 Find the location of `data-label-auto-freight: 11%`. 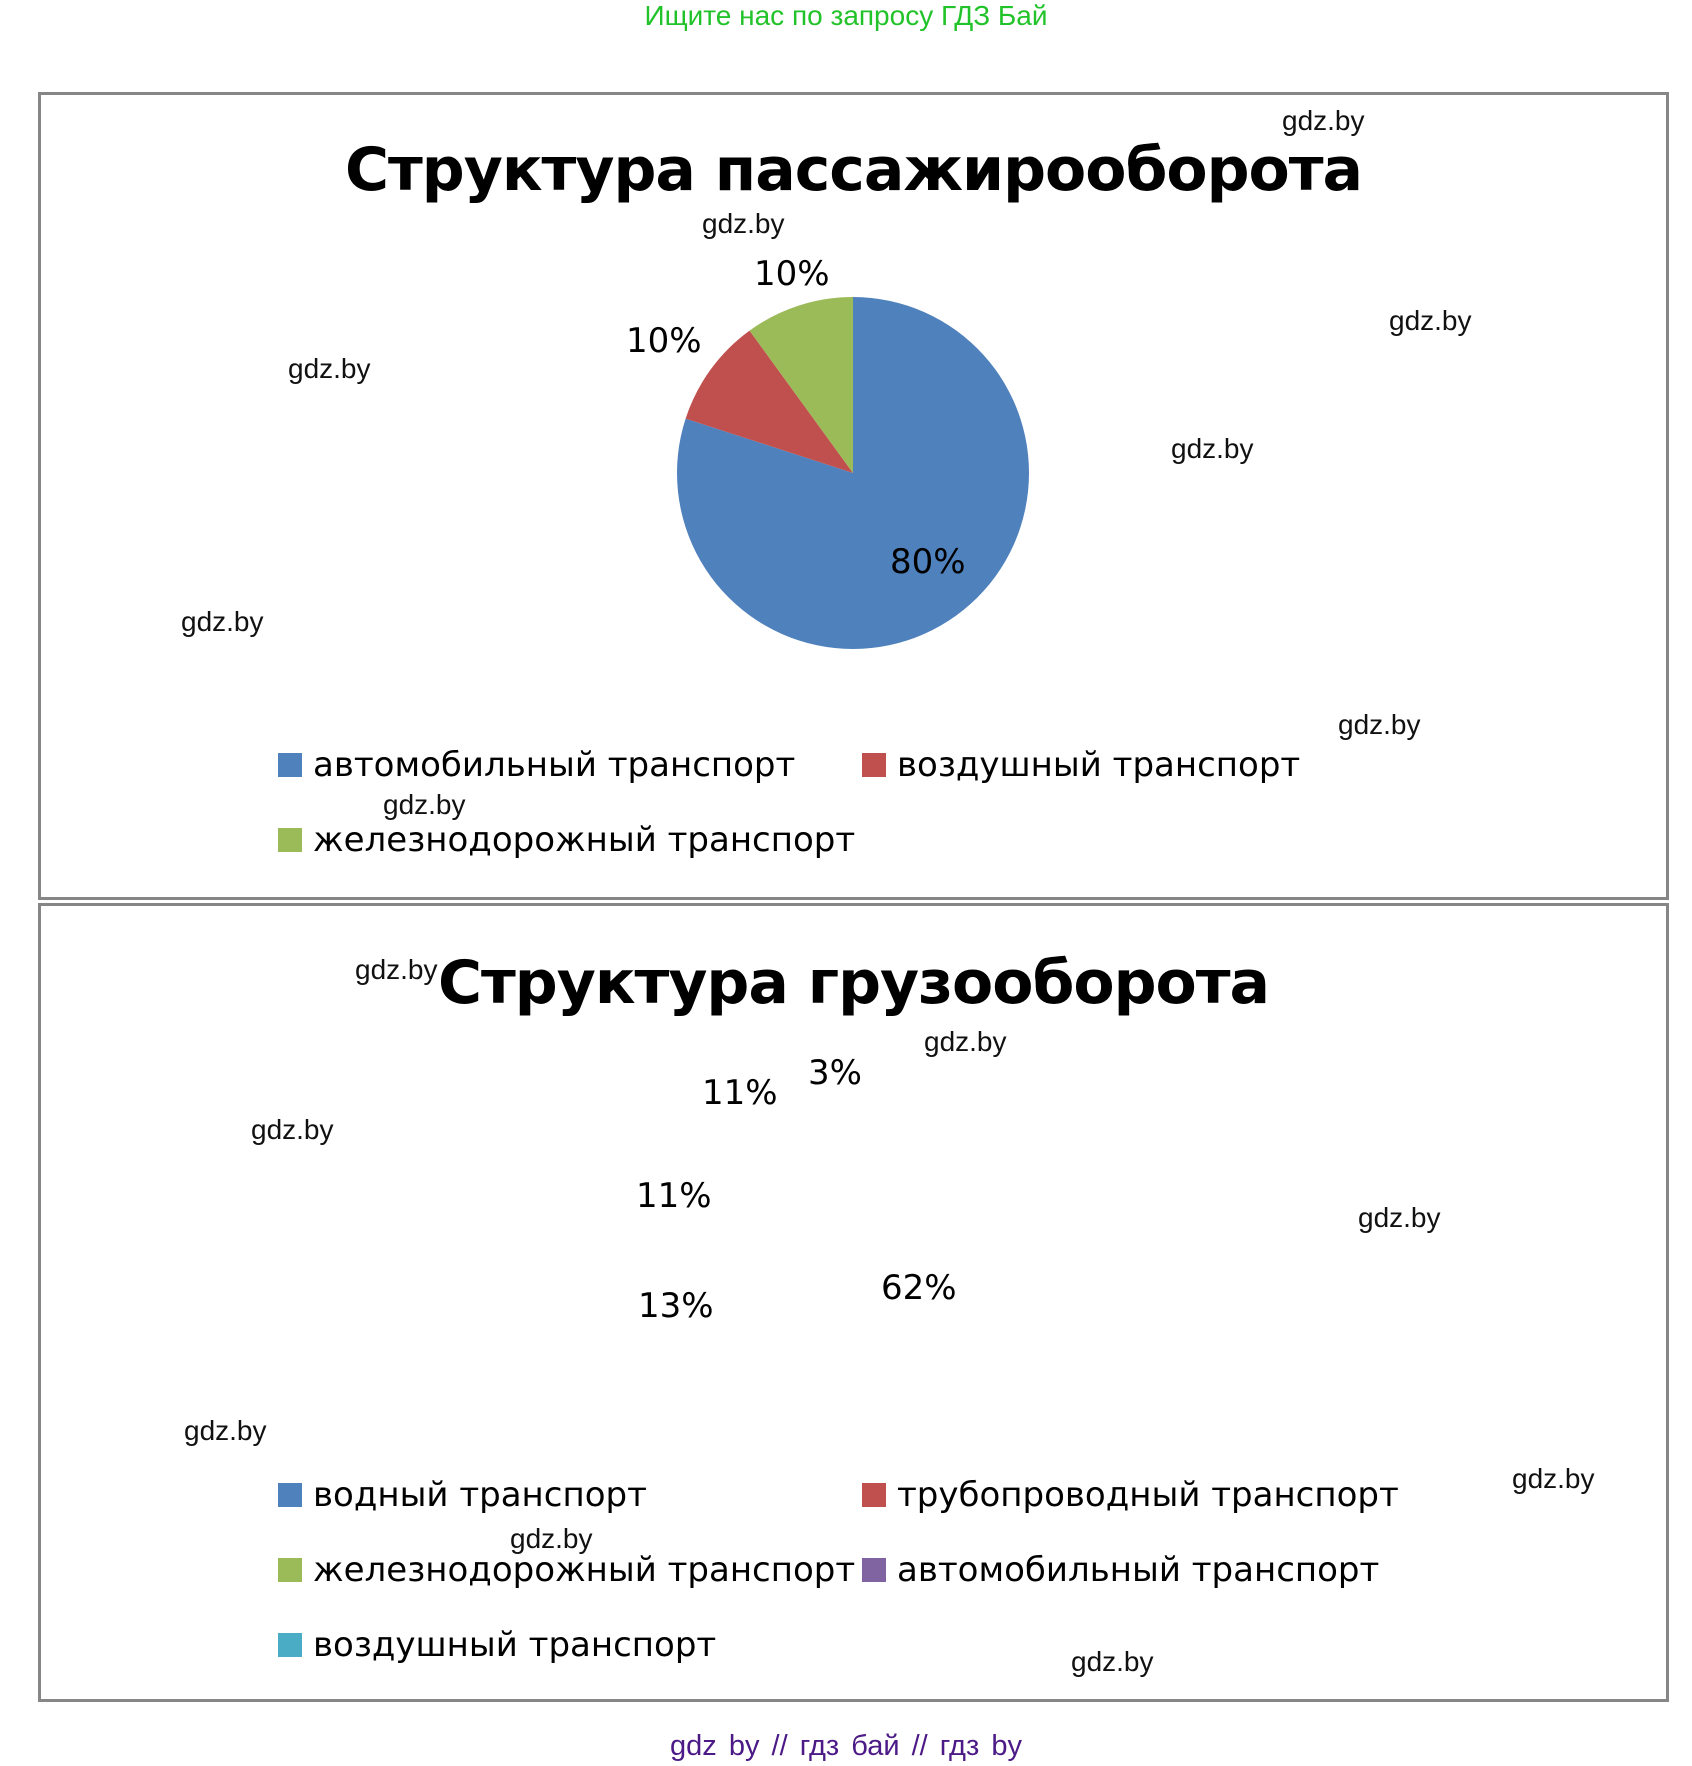

data-label-auto-freight: 11% is located at coordinates (740, 1093).